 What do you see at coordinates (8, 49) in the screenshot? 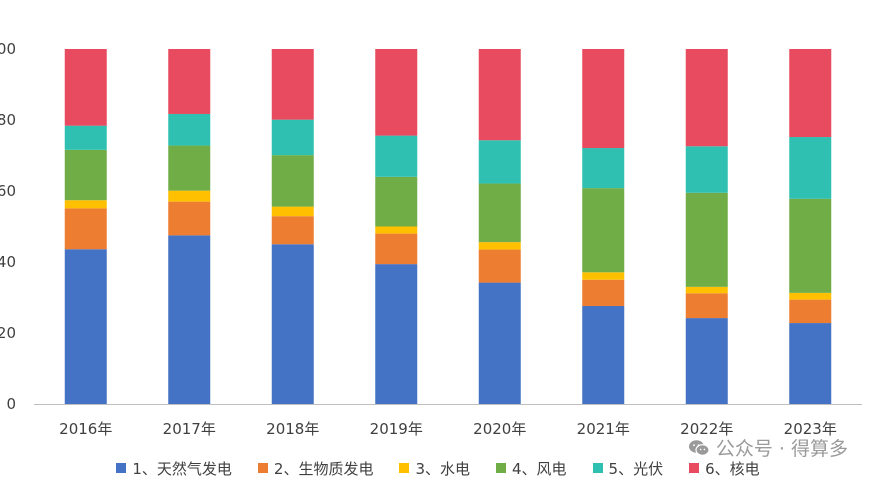
I see `y-tick-label: 100` at bounding box center [8, 49].